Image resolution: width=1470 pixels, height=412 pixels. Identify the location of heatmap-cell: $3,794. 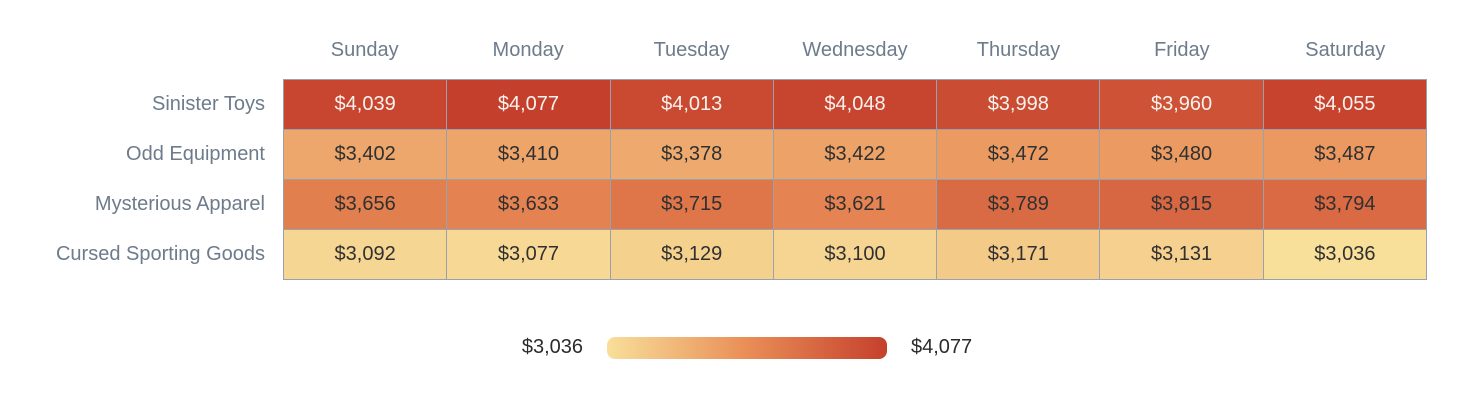
(1345, 205).